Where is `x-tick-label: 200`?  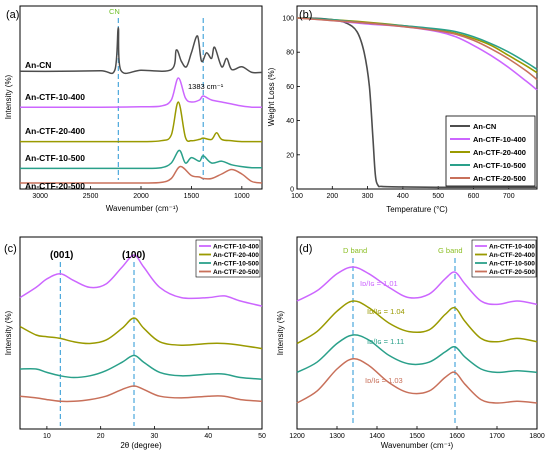 x-tick-label: 200 is located at coordinates (332, 196).